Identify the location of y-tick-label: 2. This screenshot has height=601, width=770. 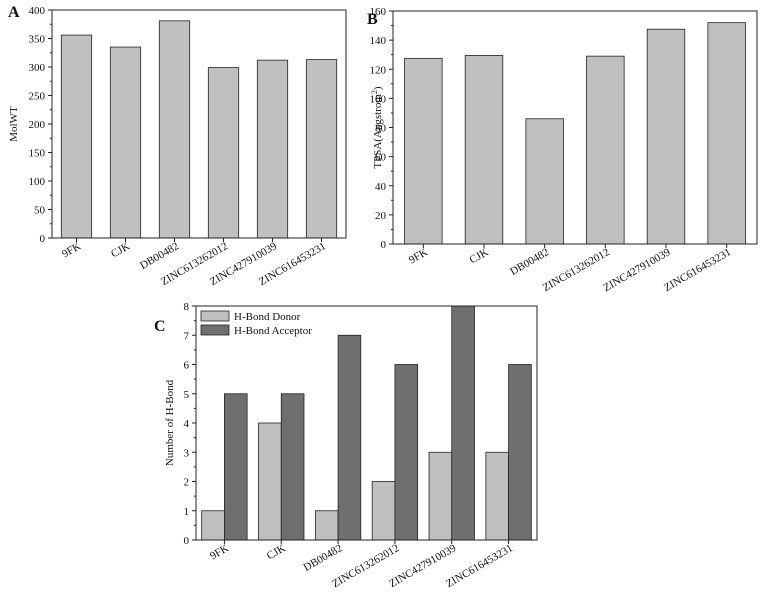
(187, 483).